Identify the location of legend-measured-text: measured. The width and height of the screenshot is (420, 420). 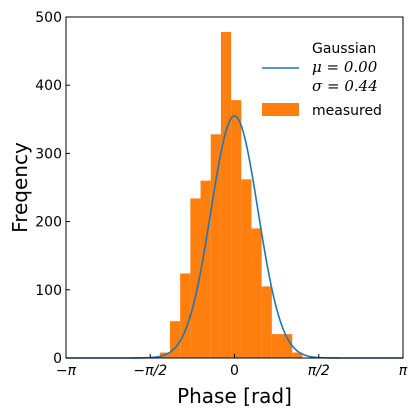
(347, 111).